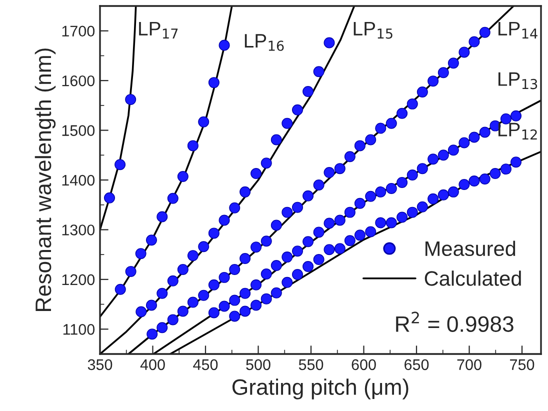  Describe the element at coordinates (78, 230) in the screenshot. I see `y-tick-label: 1300` at that location.